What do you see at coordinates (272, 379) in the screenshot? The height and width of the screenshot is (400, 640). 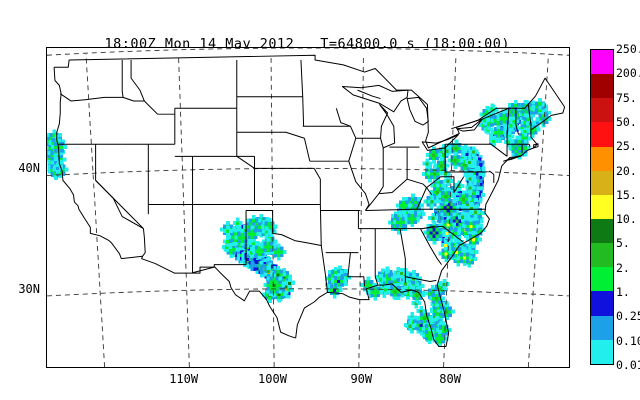 I see `x-tick-label-1: 100W` at bounding box center [272, 379].